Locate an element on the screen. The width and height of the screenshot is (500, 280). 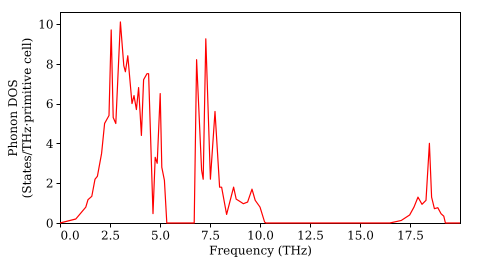
y-axis-title: Phonon DOS (States/THz·primitive cell) is located at coordinates (20, 118).